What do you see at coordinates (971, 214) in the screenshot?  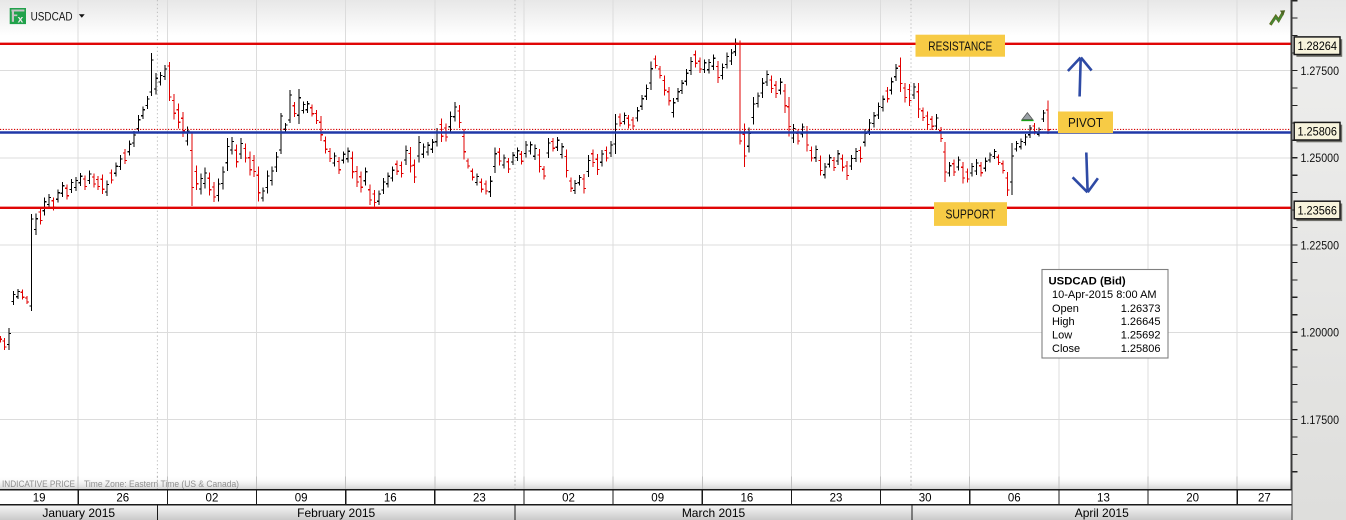 I see `svg-text: SUPPORT` at bounding box center [971, 214].